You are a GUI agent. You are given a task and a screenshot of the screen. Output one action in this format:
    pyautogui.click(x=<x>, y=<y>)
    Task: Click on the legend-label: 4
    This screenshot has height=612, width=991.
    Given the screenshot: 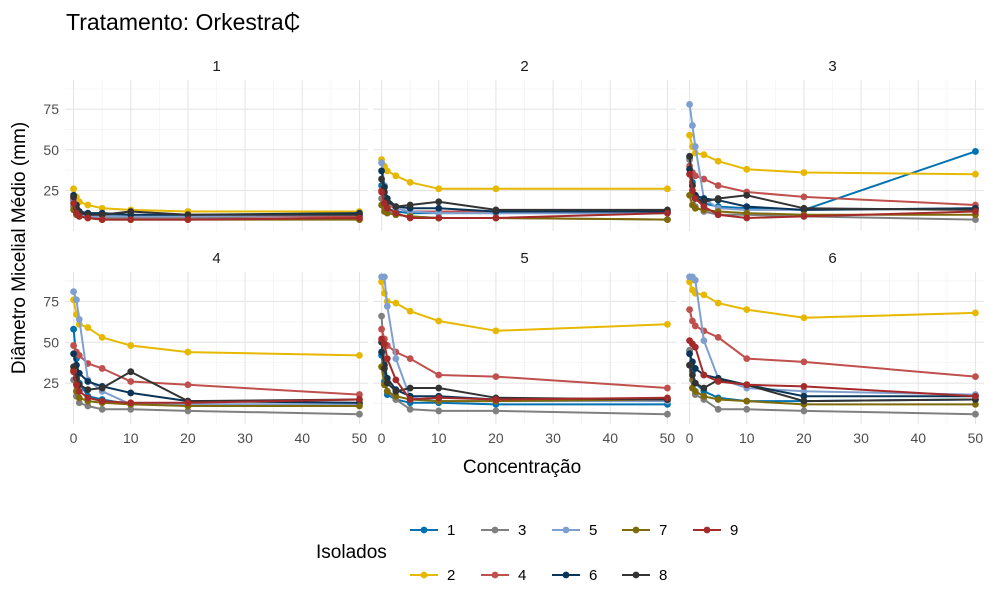 What is the action you would take?
    pyautogui.click(x=522, y=575)
    